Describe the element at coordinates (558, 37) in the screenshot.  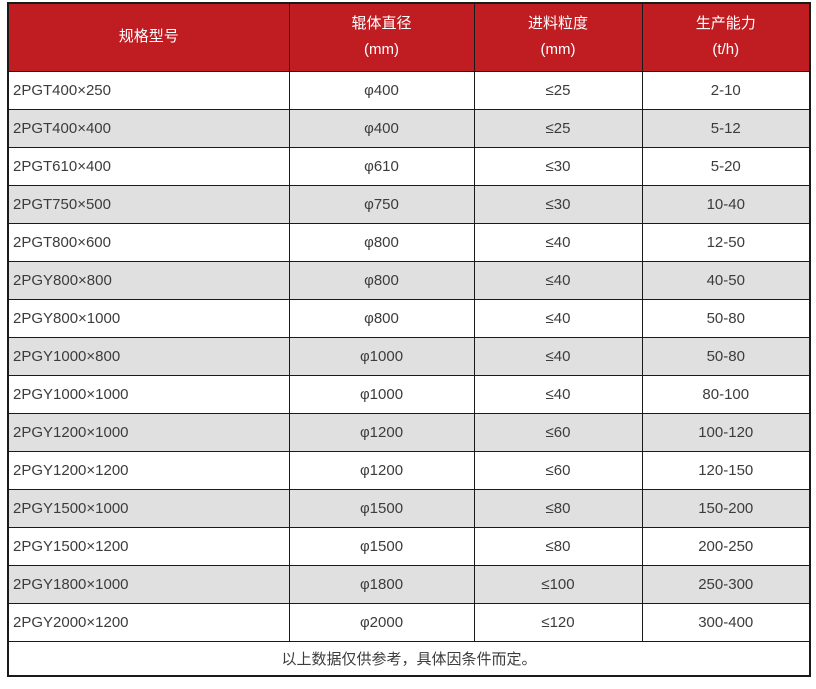
I see `column-header-feed-size: 进料粒度 (mm)` at that location.